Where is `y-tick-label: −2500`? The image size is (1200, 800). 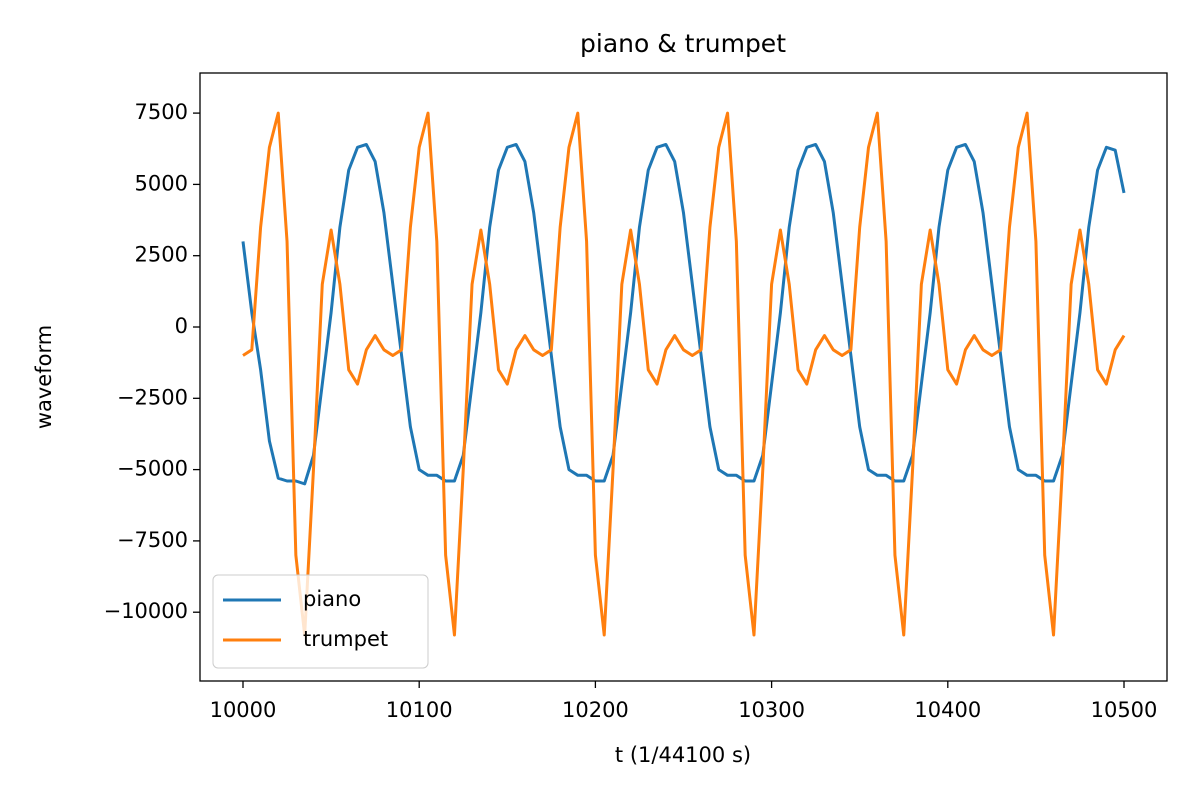
y-tick-label: −2500 is located at coordinates (152, 397).